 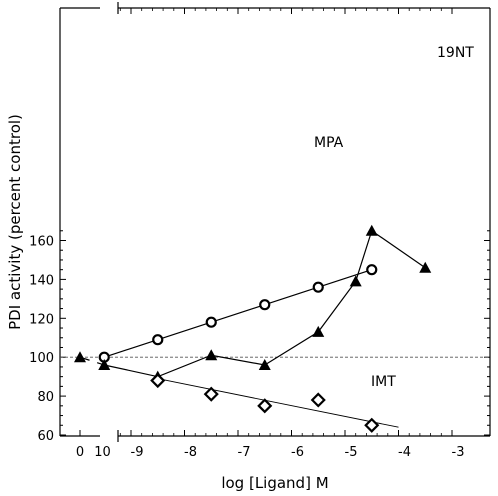 I want to click on x-tick-label: -7, so click(x=244, y=452).